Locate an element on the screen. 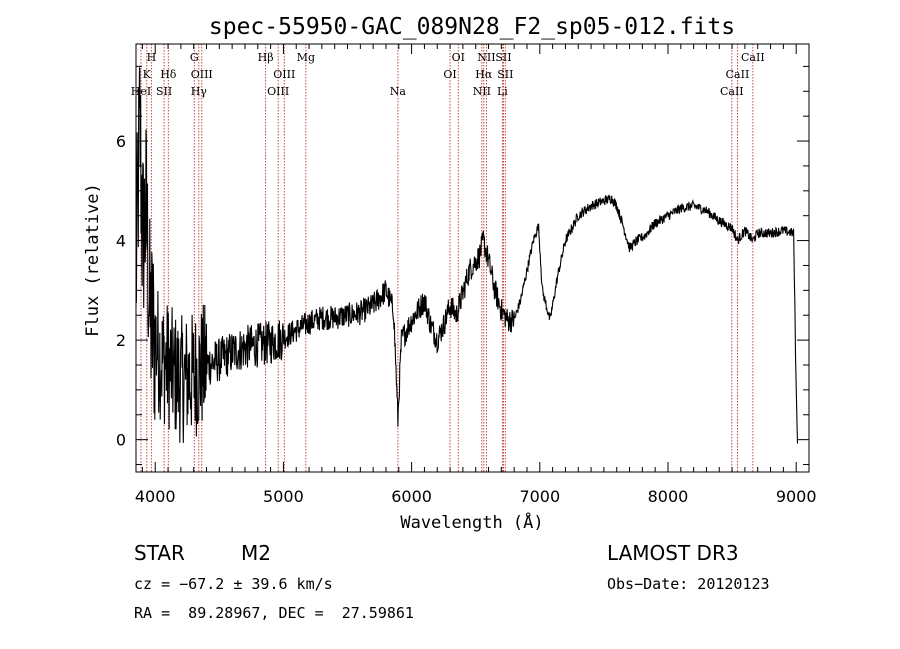 Image resolution: width=900 pixels, height=649 pixels. y-tick-label: 6 is located at coordinates (121, 141).